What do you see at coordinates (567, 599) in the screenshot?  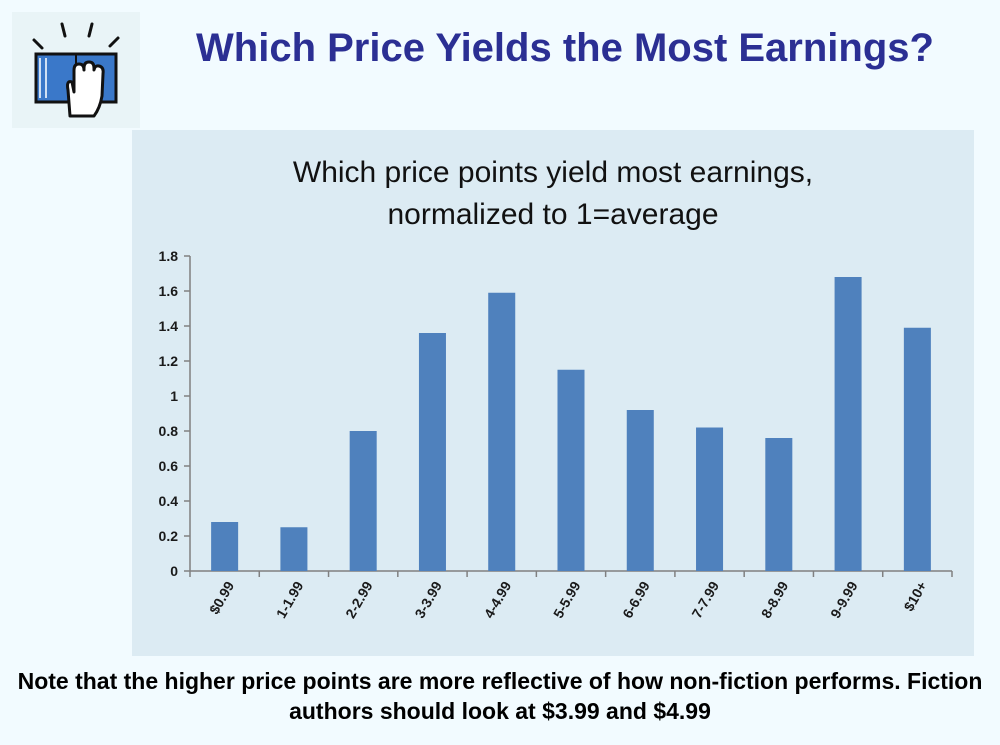 I see `x-category-label: 5-5.99` at bounding box center [567, 599].